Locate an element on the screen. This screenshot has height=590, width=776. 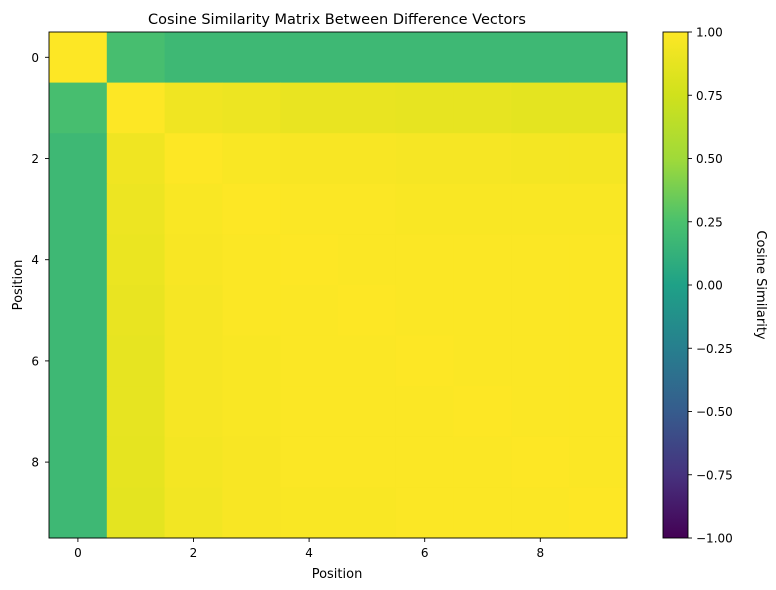
colorbar-label: Cosine Similarity is located at coordinates (760, 285).